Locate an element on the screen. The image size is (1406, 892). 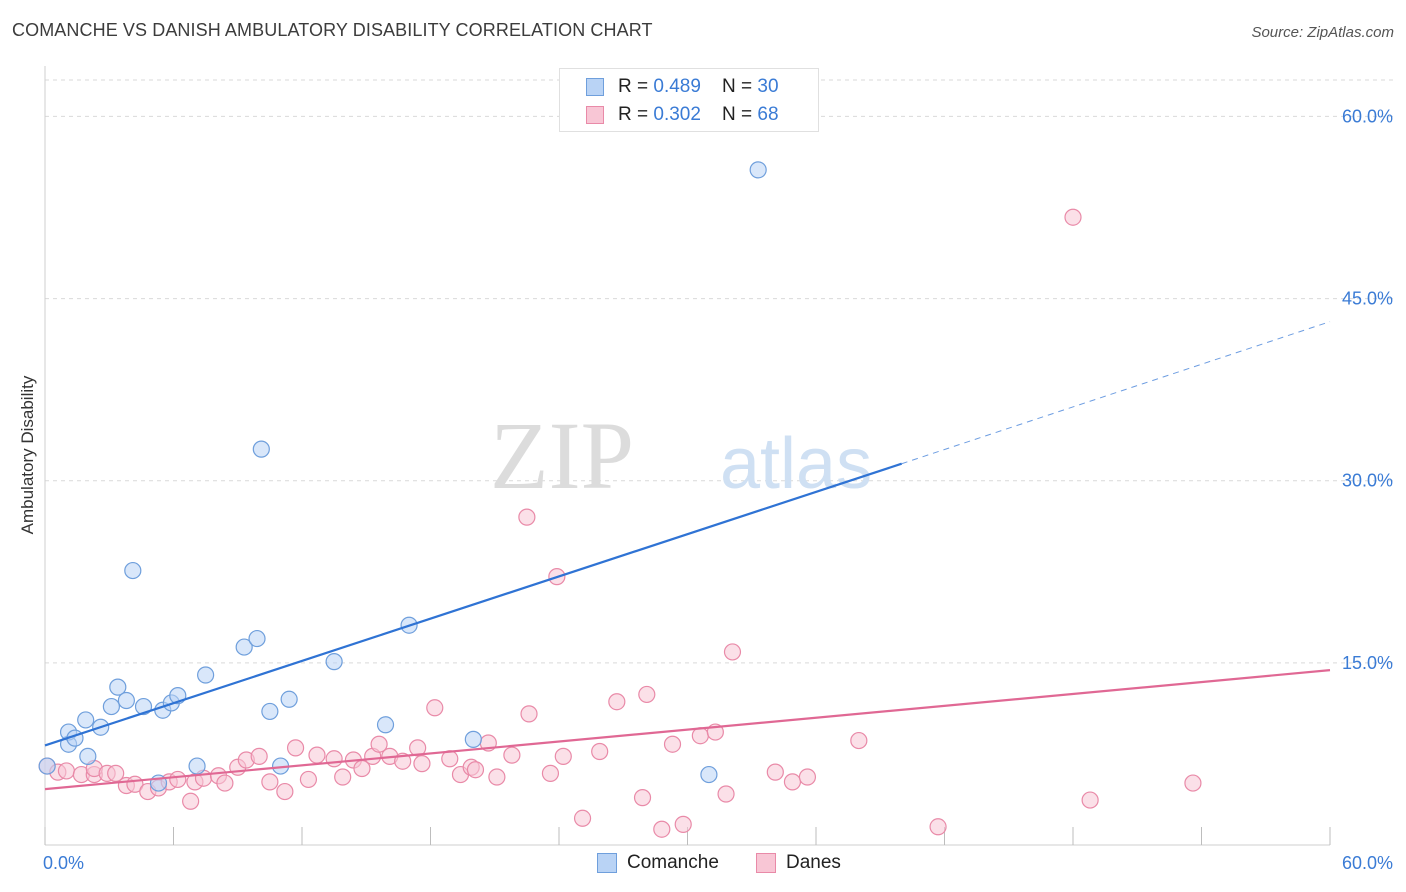
comanche-swatch is located at coordinates (595, 87).